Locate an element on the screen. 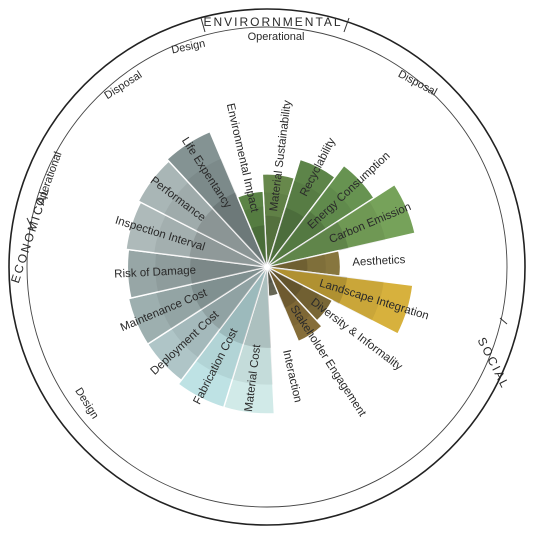 This screenshot has width=535, height=540. petal-fabrication-cost is located at coordinates (222, 337).